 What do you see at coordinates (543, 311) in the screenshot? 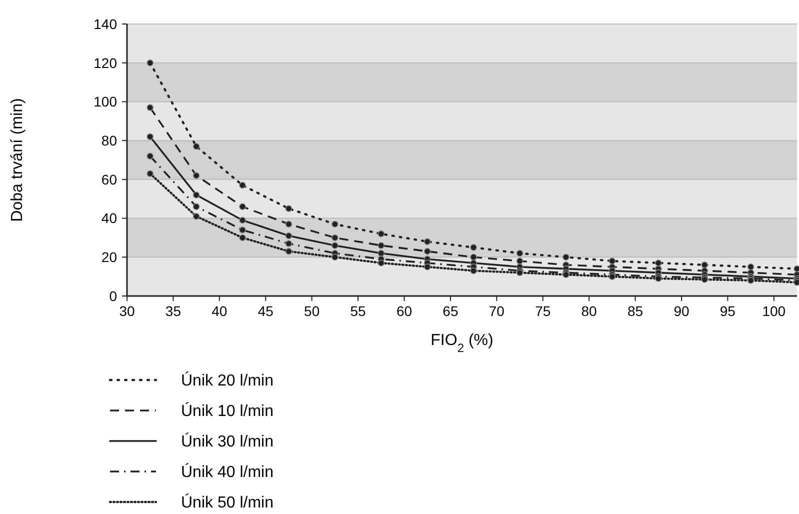
I see `x-tick-label: 75` at bounding box center [543, 311].